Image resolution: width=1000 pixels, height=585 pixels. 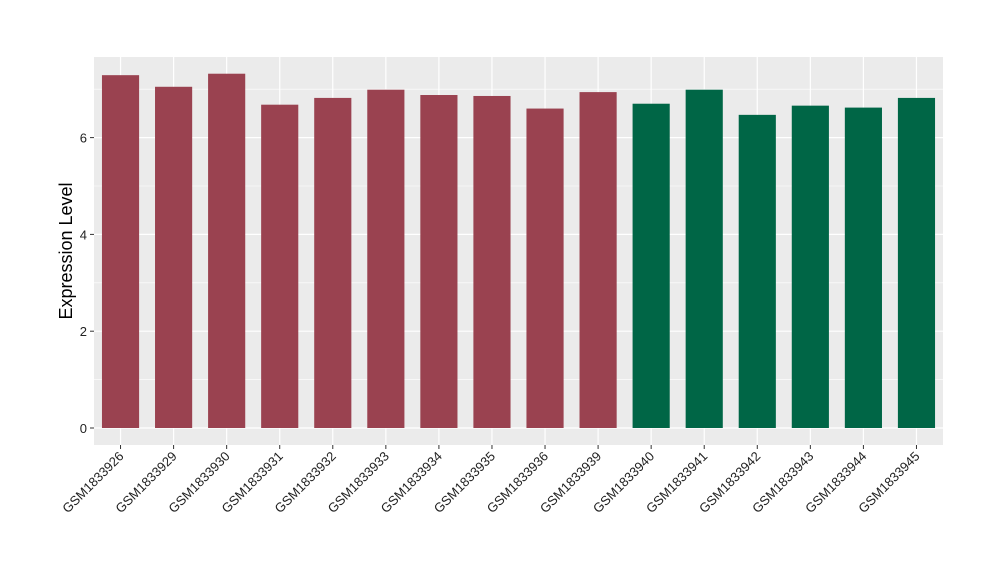 What do you see at coordinates (280, 266) in the screenshot?
I see `bar-GSM1833931` at bounding box center [280, 266].